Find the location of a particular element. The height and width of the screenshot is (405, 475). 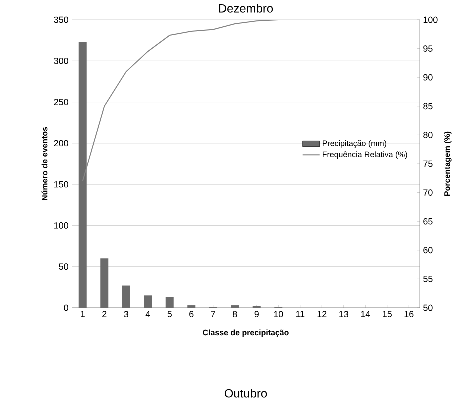

y2-tick-label: 85 is located at coordinates (428, 106).